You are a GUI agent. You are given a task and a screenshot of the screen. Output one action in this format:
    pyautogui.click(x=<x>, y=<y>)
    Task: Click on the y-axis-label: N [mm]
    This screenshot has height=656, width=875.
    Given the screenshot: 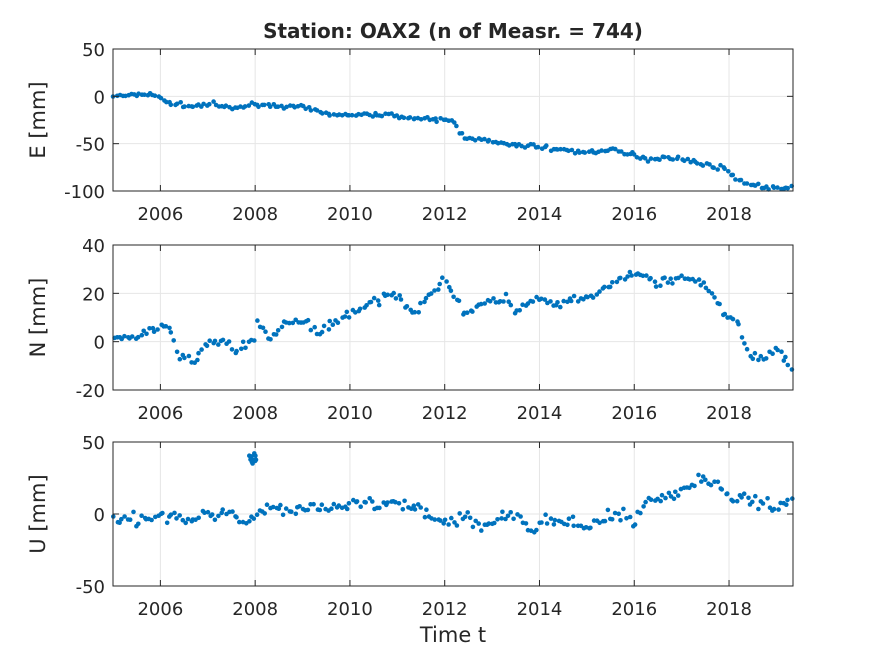 What is the action you would take?
    pyautogui.click(x=38, y=318)
    